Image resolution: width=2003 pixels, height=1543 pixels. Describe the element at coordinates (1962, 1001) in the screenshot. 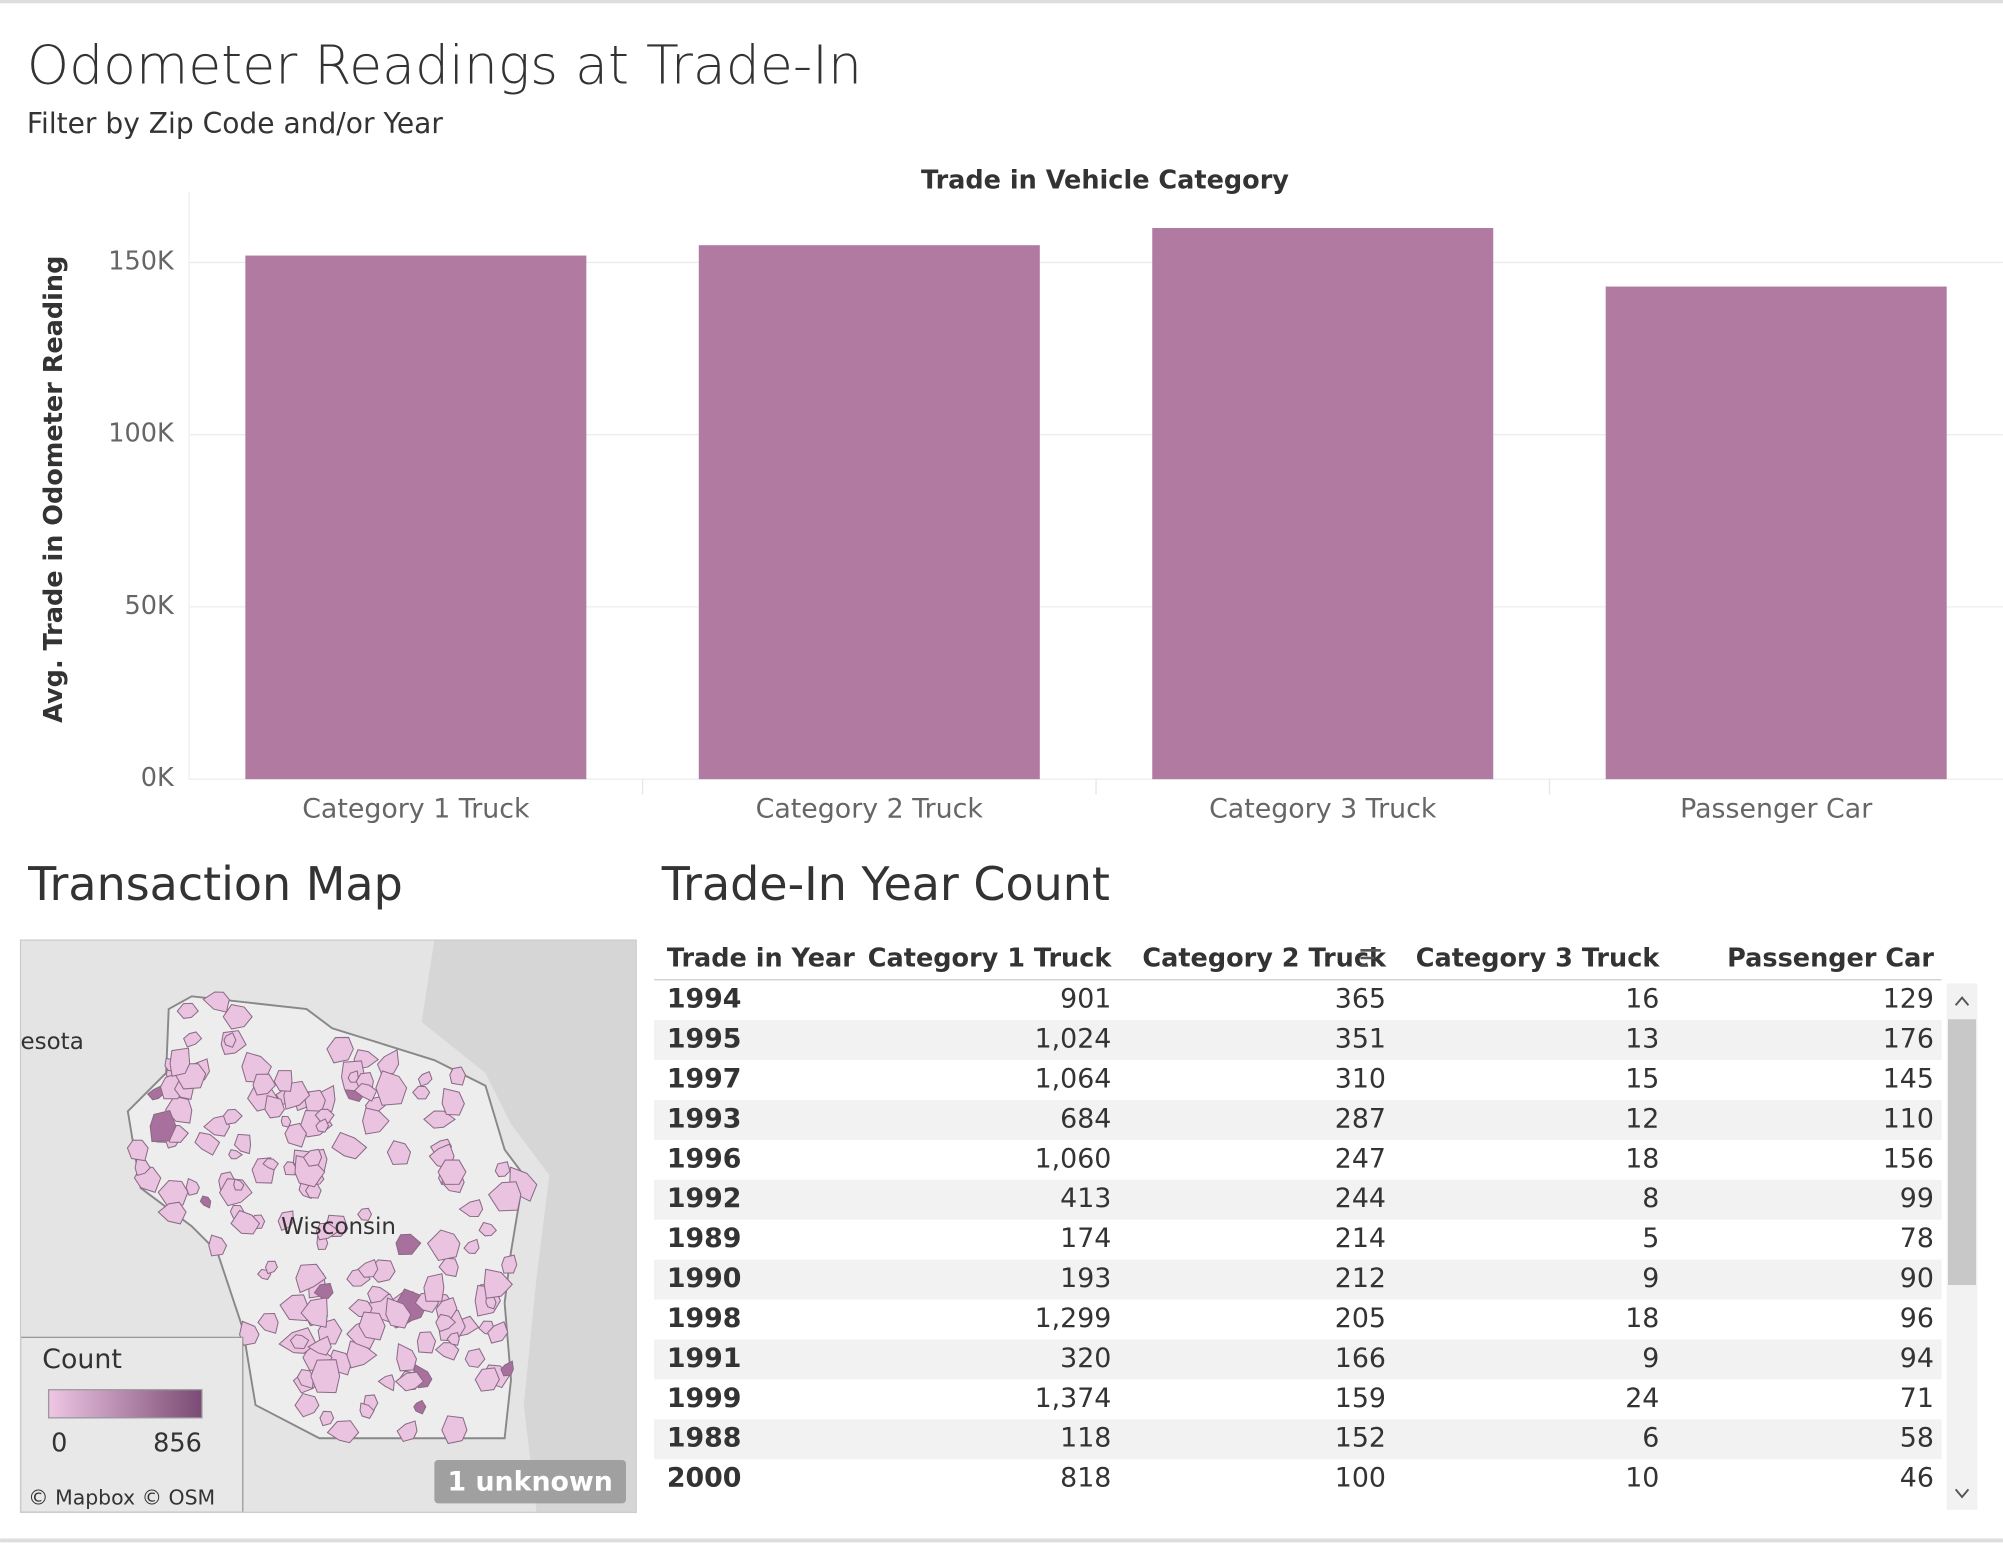

I see `scroll-up` at that location.